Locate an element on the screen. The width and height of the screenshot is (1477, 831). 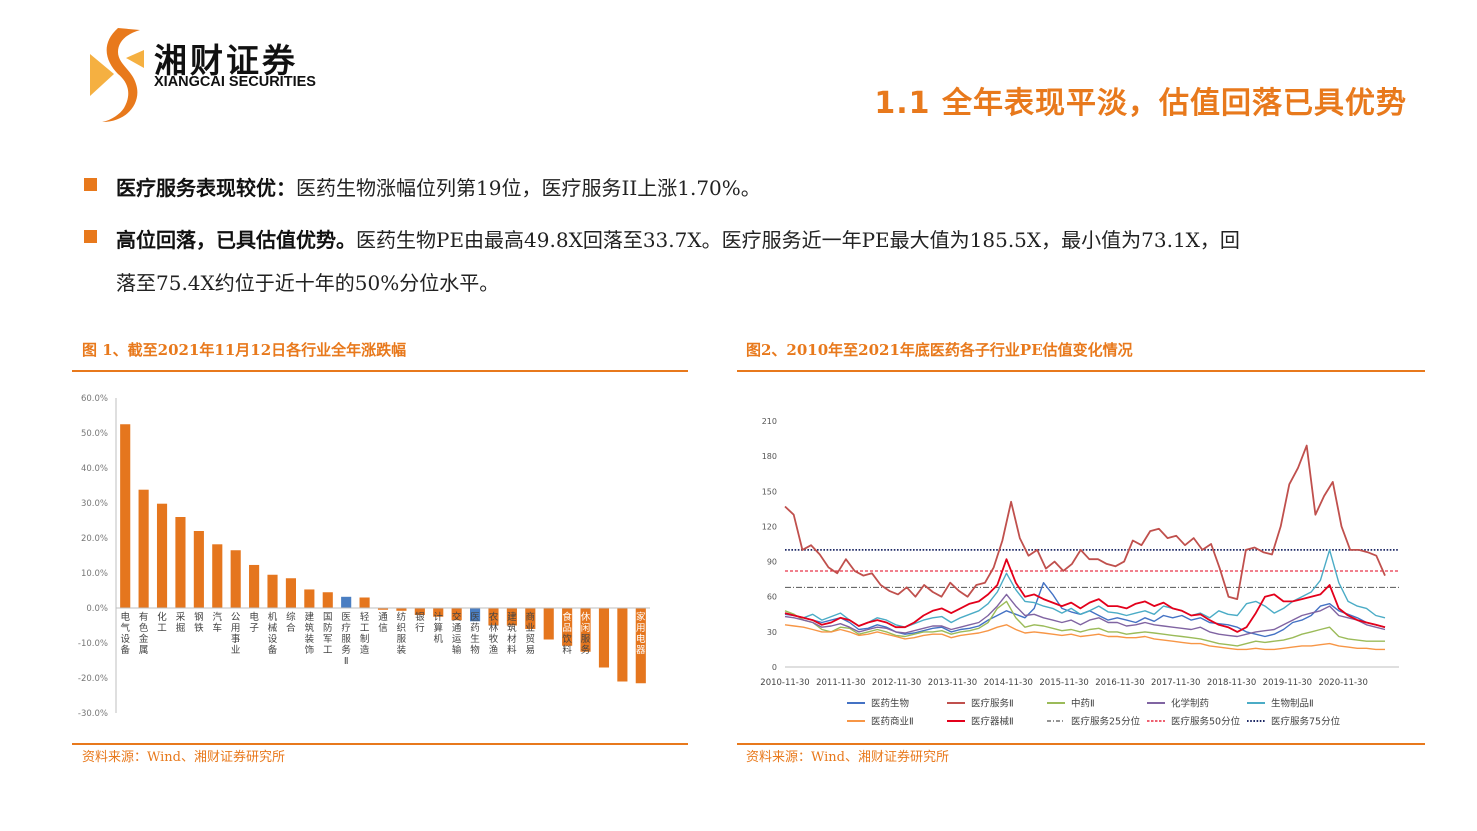
x-tick-char: 务 is located at coordinates (586, 650).